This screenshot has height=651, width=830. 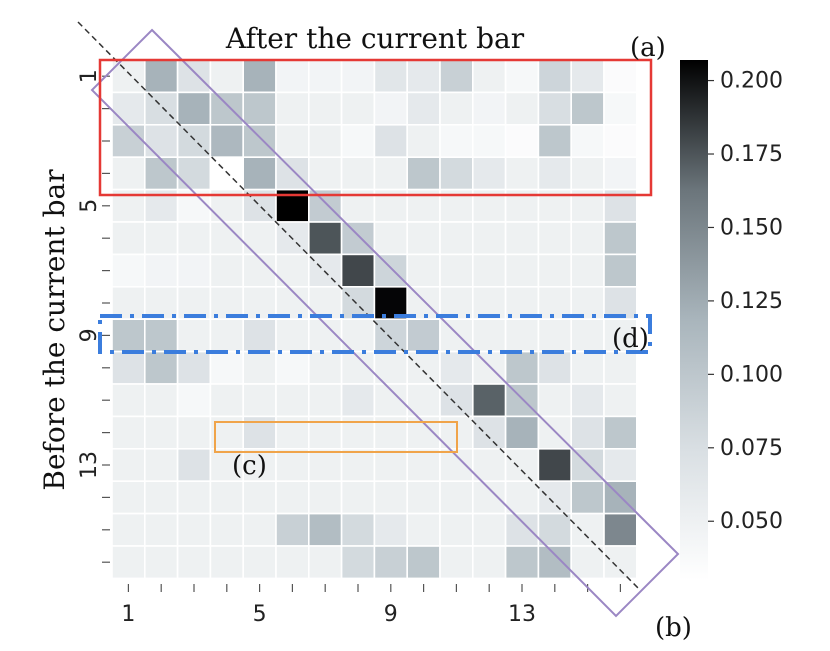 What do you see at coordinates (648, 48) in the screenshot?
I see `annotation-label-a: (a)` at bounding box center [648, 48].